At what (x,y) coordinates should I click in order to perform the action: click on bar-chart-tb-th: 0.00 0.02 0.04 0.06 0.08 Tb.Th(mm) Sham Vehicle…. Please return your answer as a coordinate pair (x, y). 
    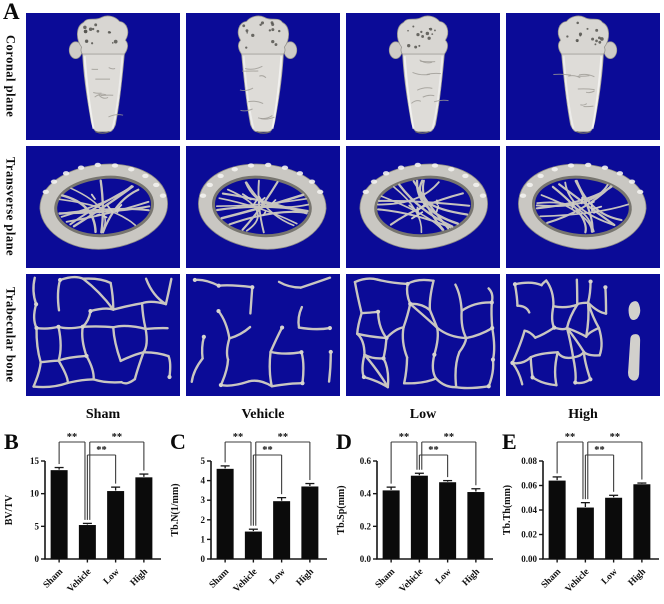
    Looking at the image, I should click on (580, 513).